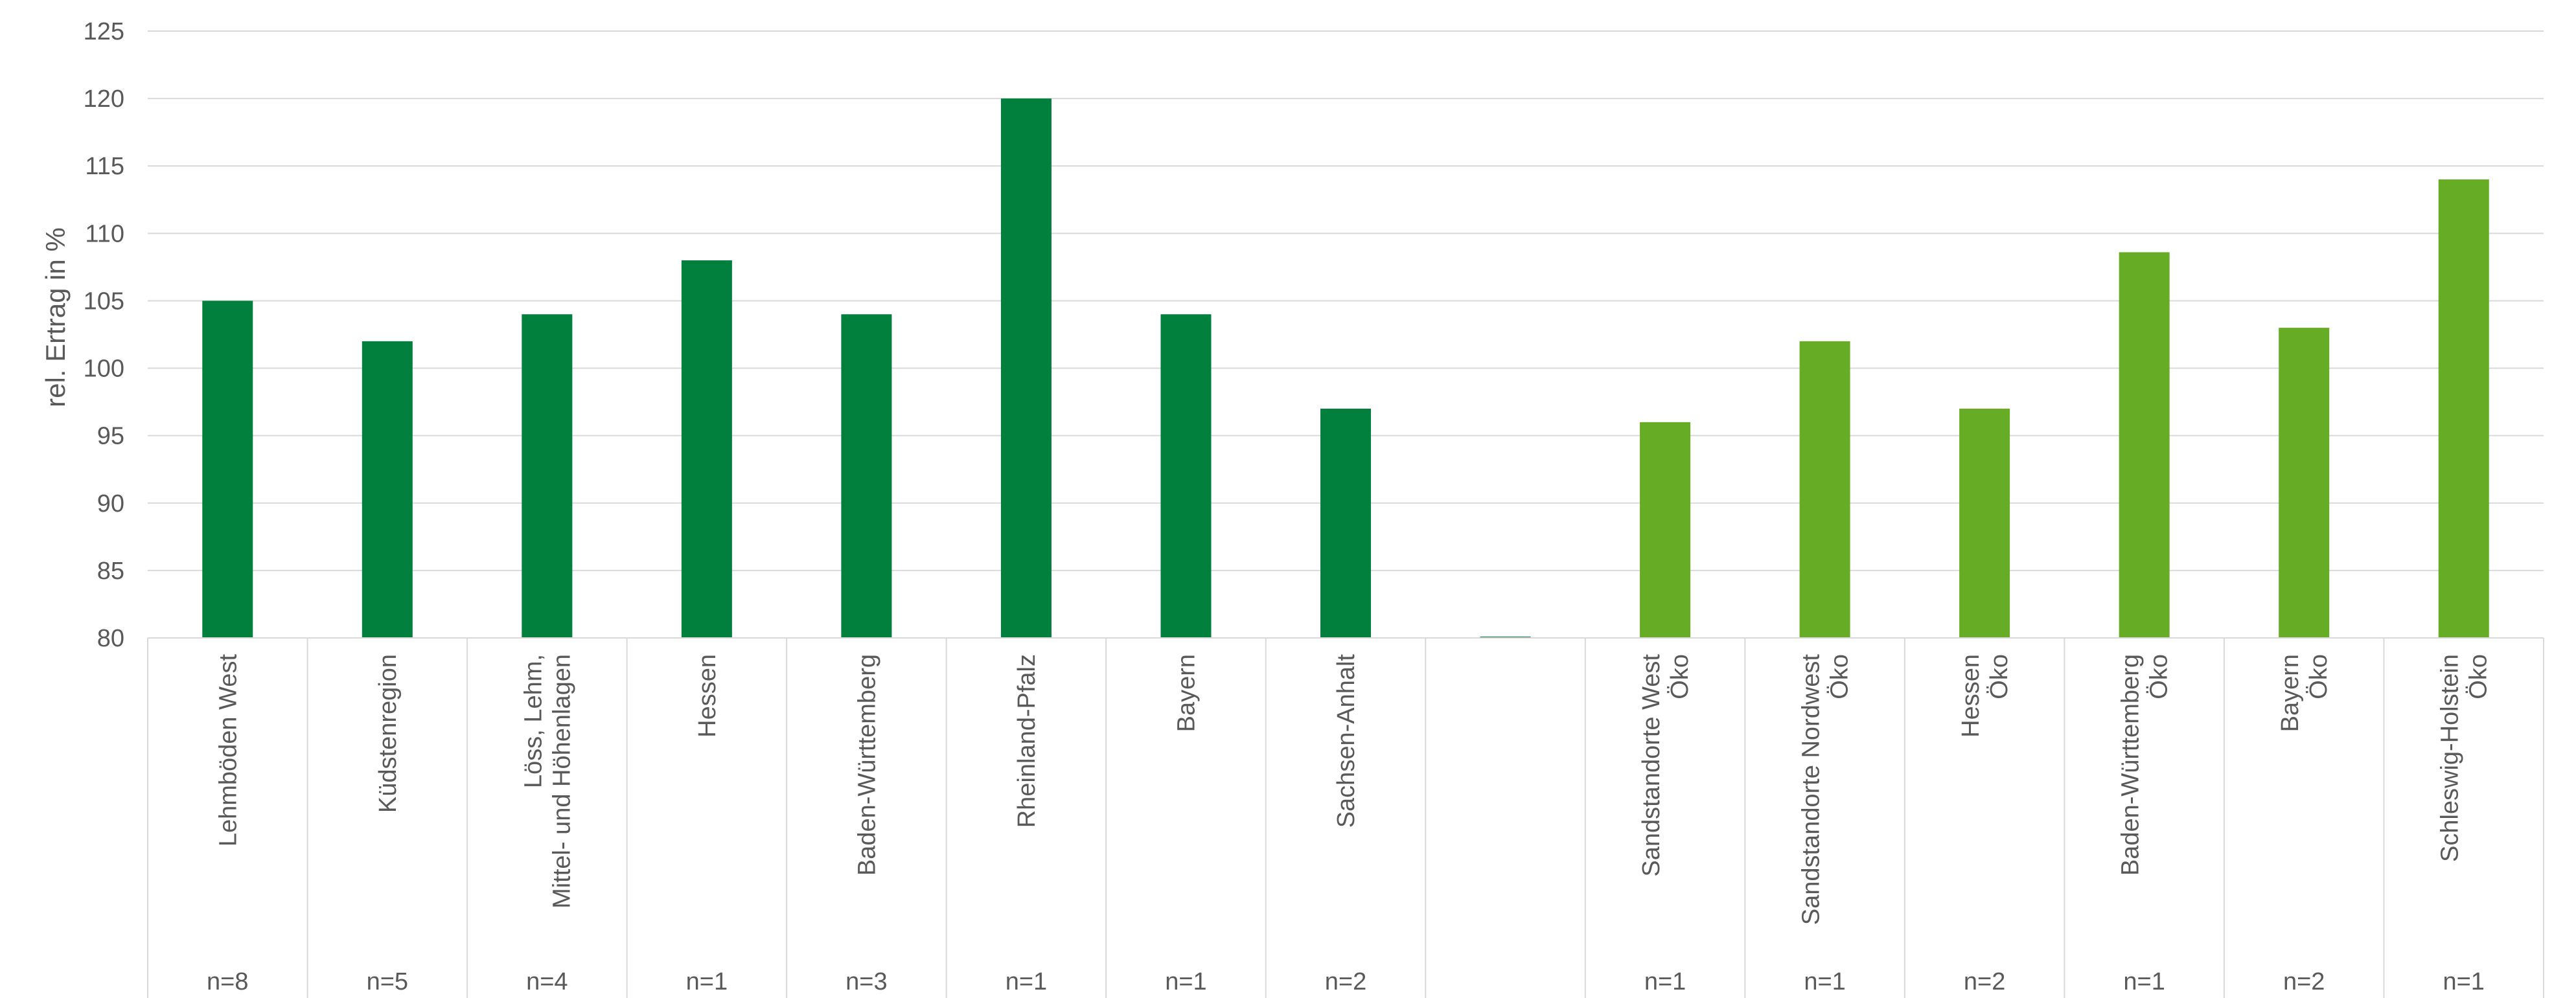  I want to click on y-tick-label: 95, so click(110, 436).